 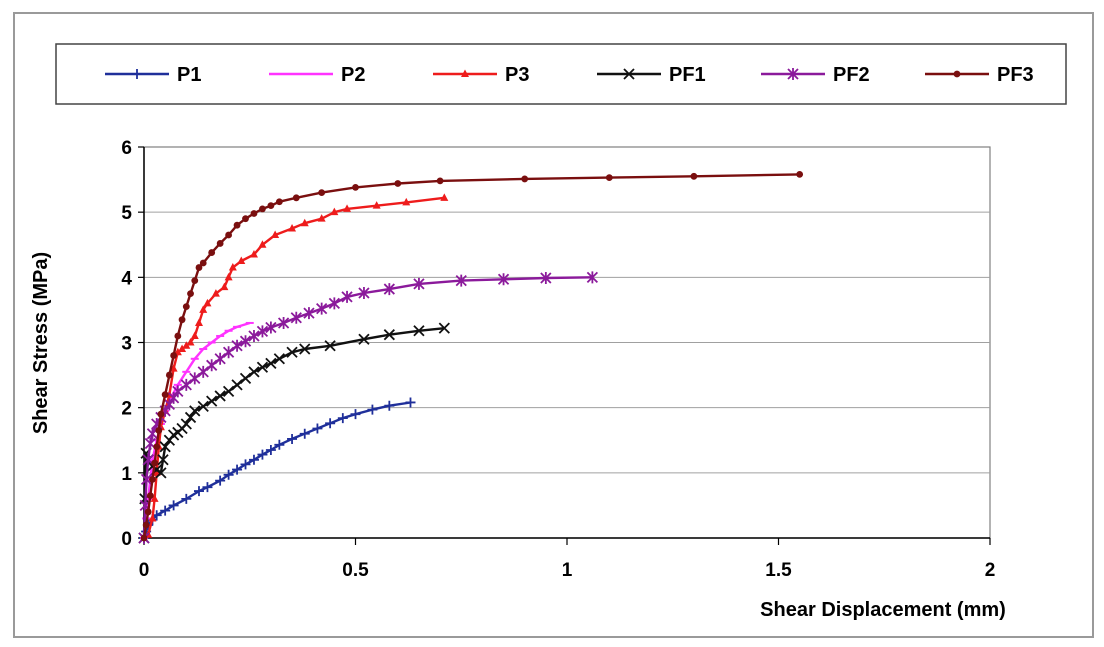 What do you see at coordinates (189, 75) in the screenshot?
I see `legend-label: P1` at bounding box center [189, 75].